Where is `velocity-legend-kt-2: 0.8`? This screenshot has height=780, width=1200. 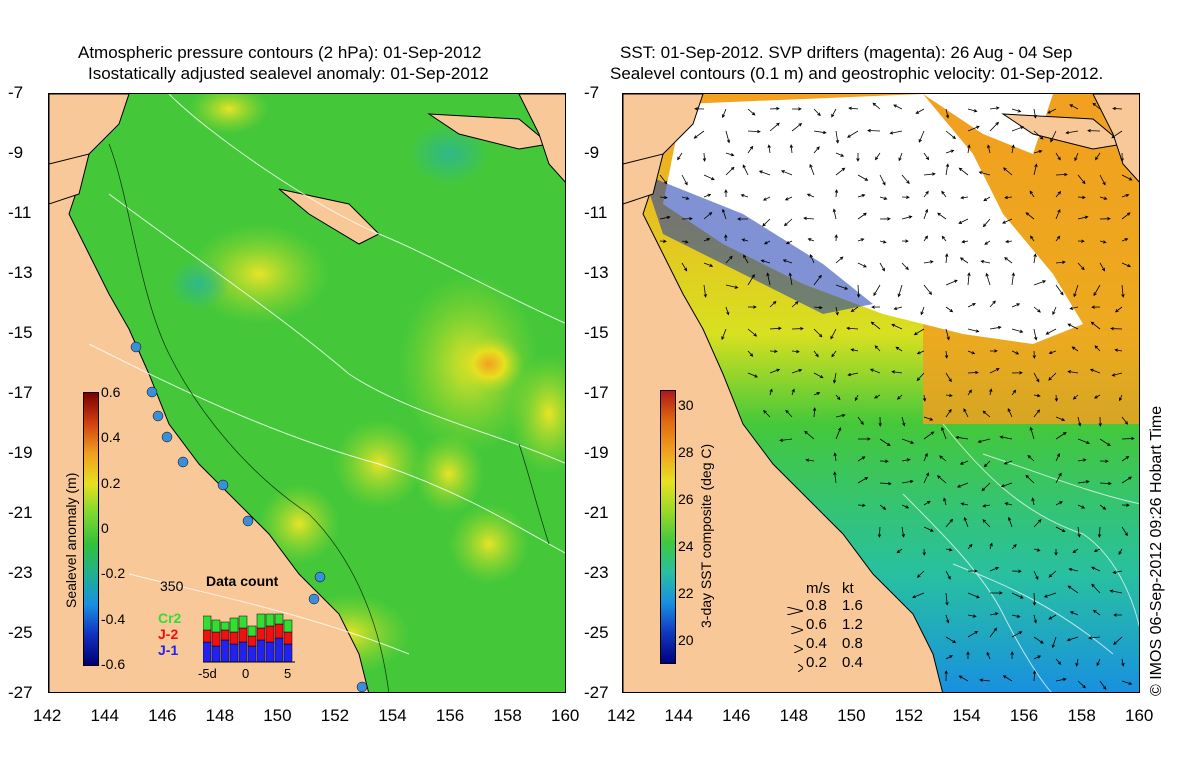
velocity-legend-kt-2: 0.8 is located at coordinates (852, 643).